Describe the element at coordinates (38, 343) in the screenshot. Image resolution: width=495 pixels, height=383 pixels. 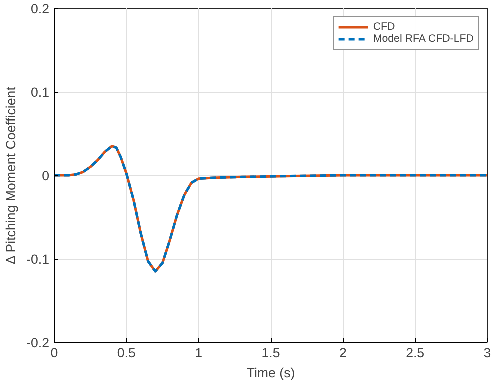
I see `y-tick-label: -0.2` at that location.